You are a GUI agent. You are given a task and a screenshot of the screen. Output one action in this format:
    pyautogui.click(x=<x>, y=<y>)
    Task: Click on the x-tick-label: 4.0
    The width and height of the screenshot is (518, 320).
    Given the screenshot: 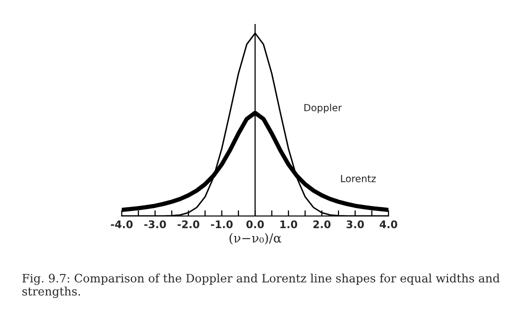 What is the action you would take?
    pyautogui.click(x=389, y=224)
    